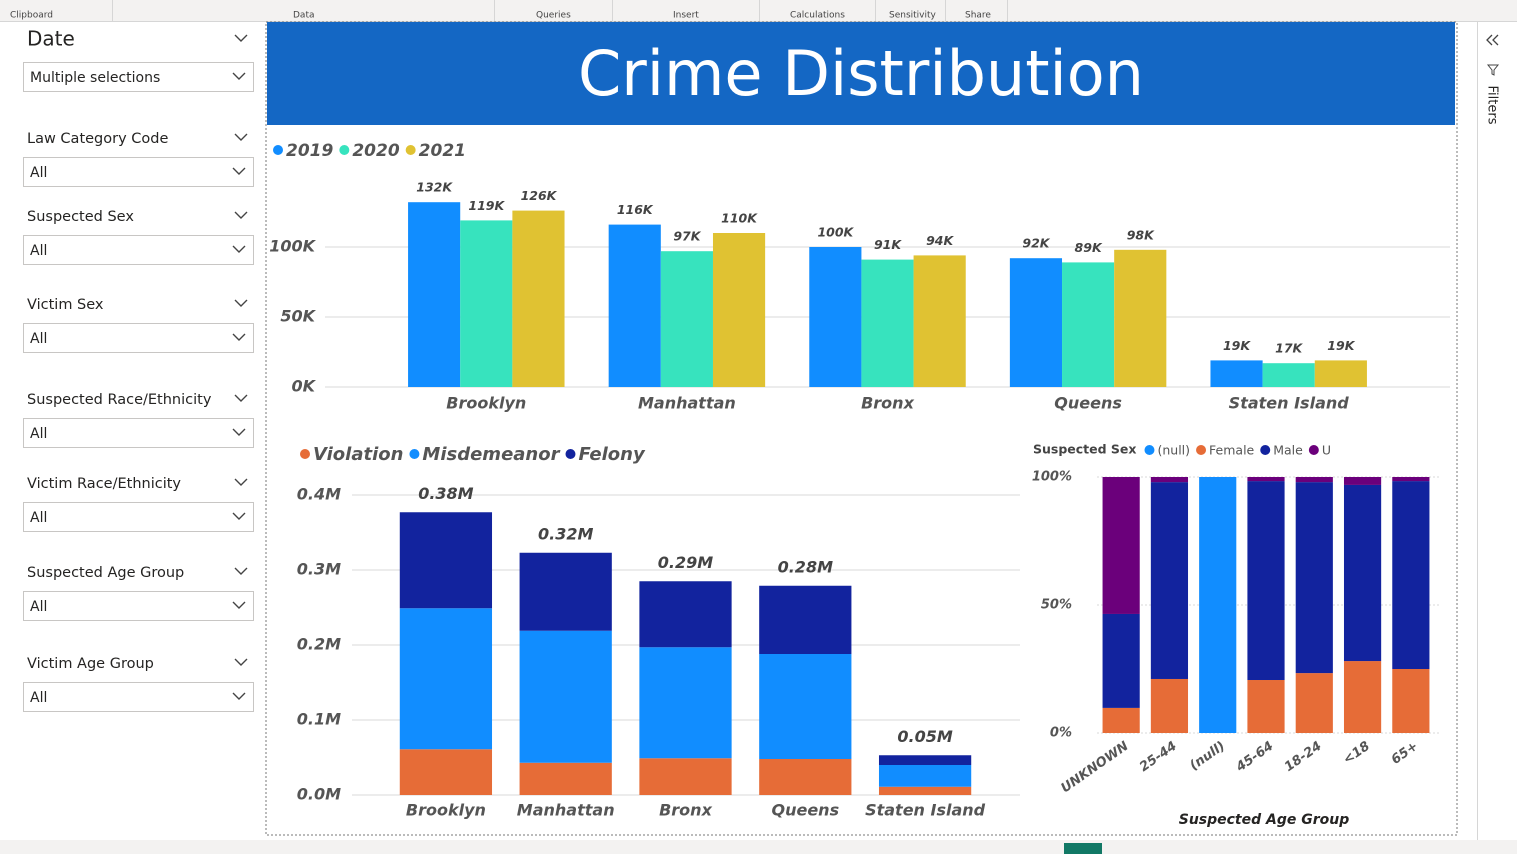 This screenshot has height=854, width=1517. Describe the element at coordinates (1052, 477) in the screenshot. I see `y-tick-label: 100%` at that location.